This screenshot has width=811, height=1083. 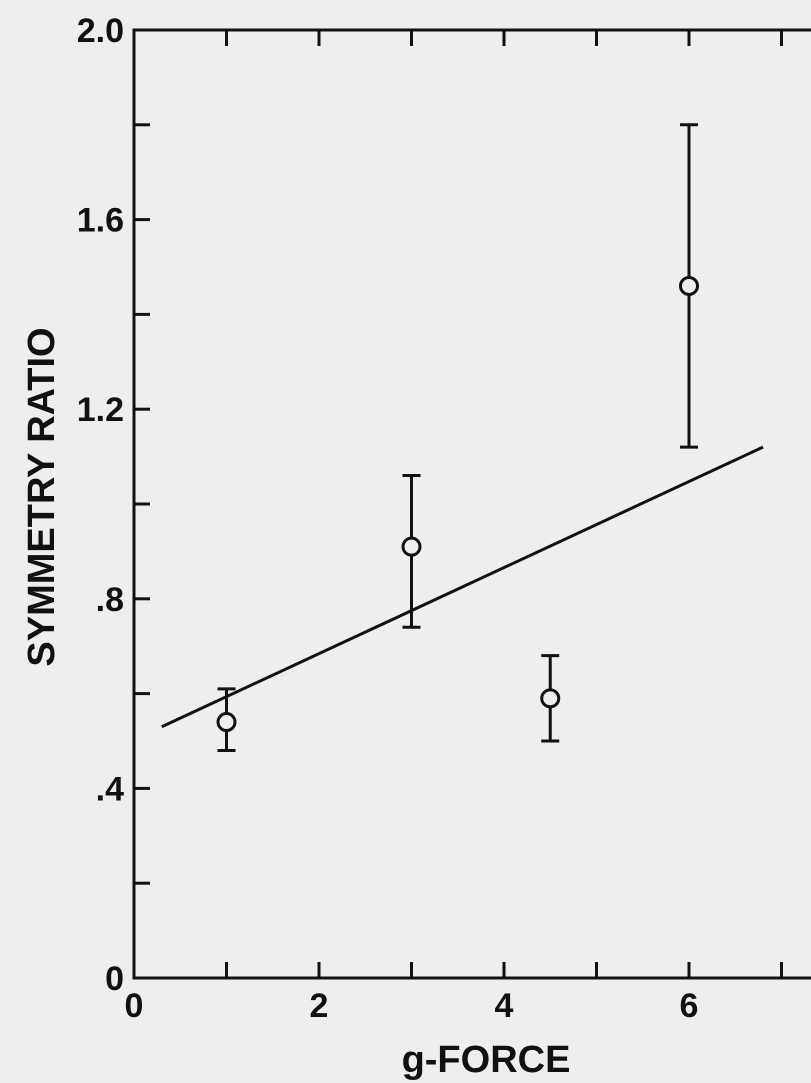 I want to click on y-axis-ticks, so click(x=142, y=504).